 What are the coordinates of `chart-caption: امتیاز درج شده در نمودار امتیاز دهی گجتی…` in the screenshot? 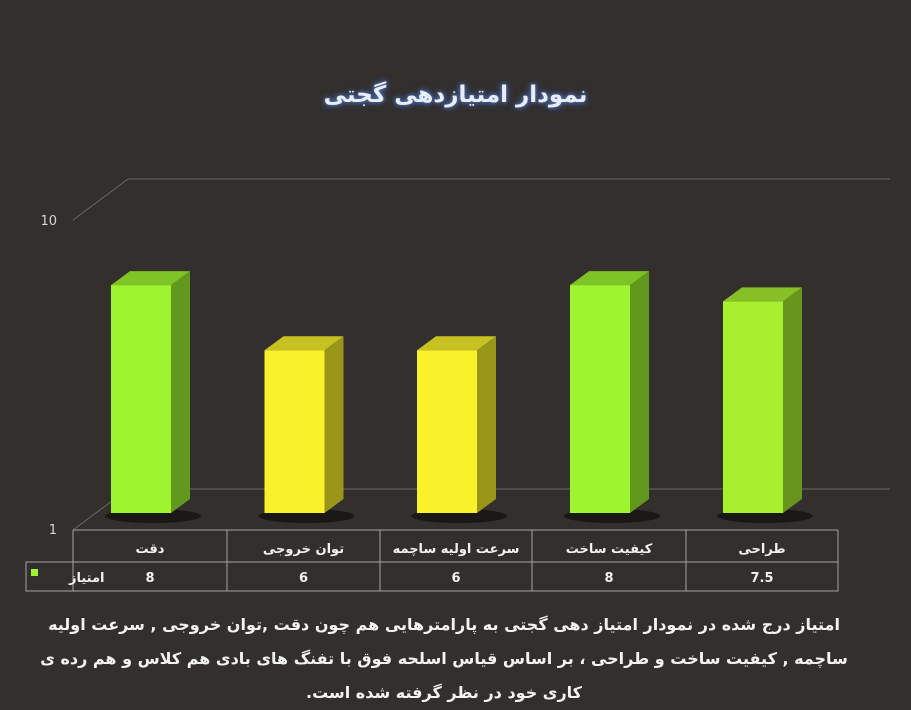 It's located at (444, 658).